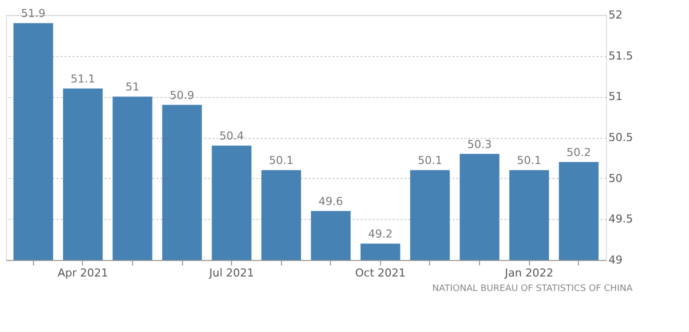  What do you see at coordinates (615, 260) in the screenshot?
I see `y-tick-label: 49` at bounding box center [615, 260].